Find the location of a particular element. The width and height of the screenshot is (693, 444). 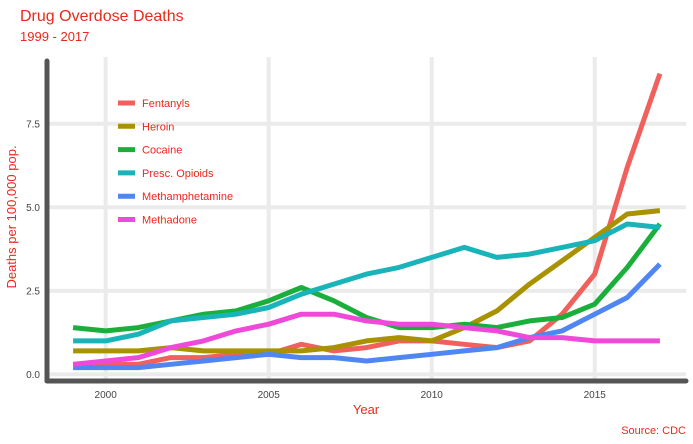

y-tick-label: 7.5 is located at coordinates (33, 124).